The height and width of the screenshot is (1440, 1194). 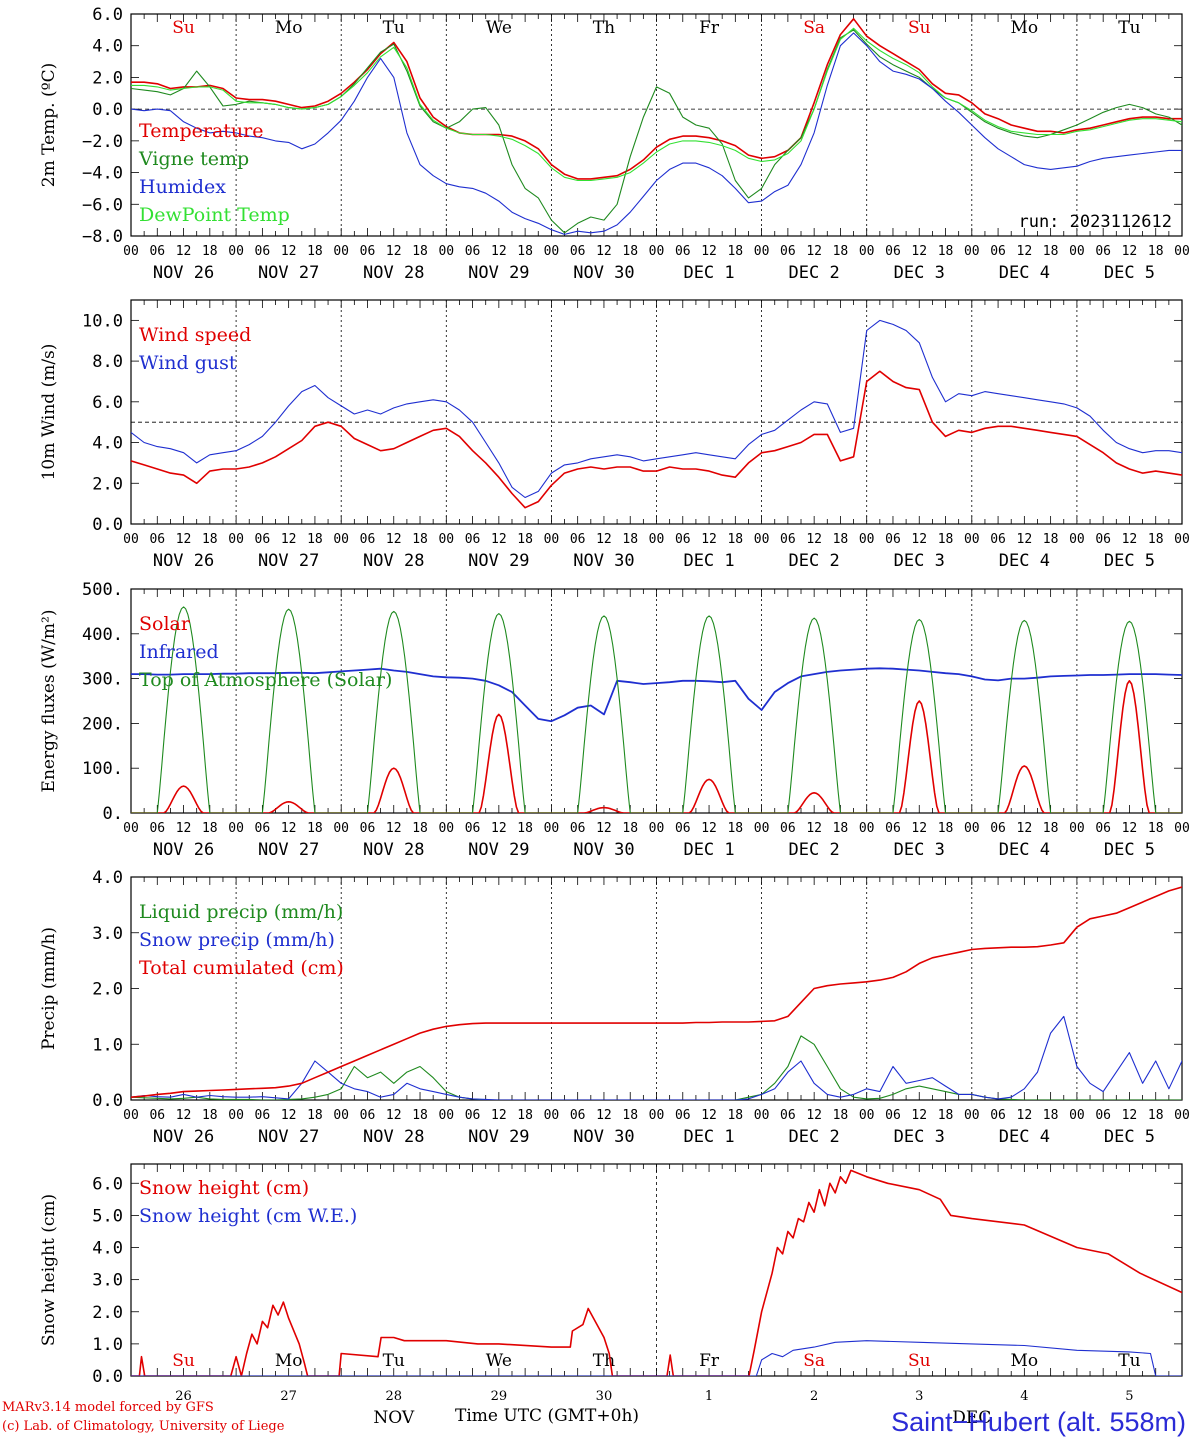 I want to click on legend-entry: Infrared, so click(x=179, y=652).